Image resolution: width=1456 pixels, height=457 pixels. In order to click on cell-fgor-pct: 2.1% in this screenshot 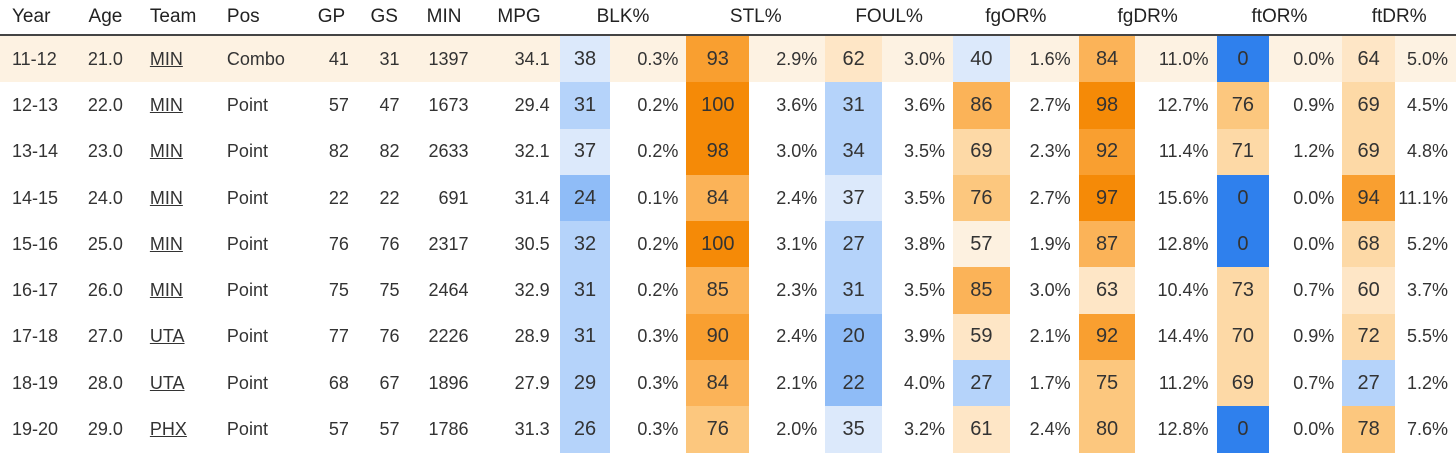, I will do `click(1050, 336)`.